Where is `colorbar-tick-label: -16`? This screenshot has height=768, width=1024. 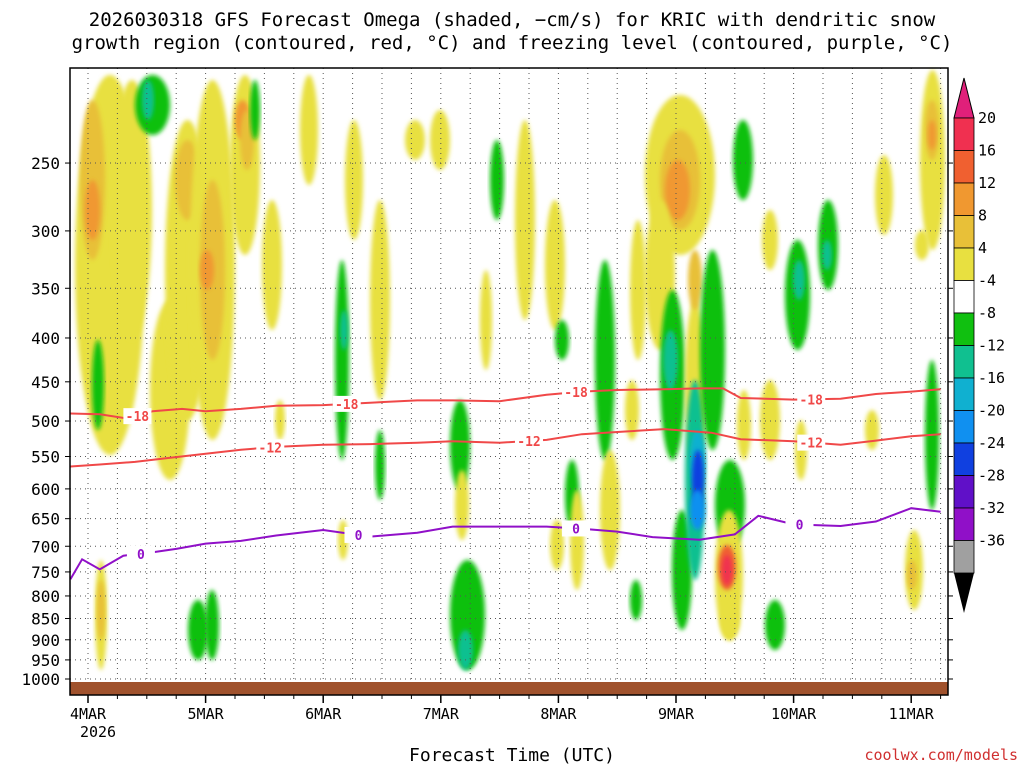
colorbar-tick-label: -16 is located at coordinates (991, 378).